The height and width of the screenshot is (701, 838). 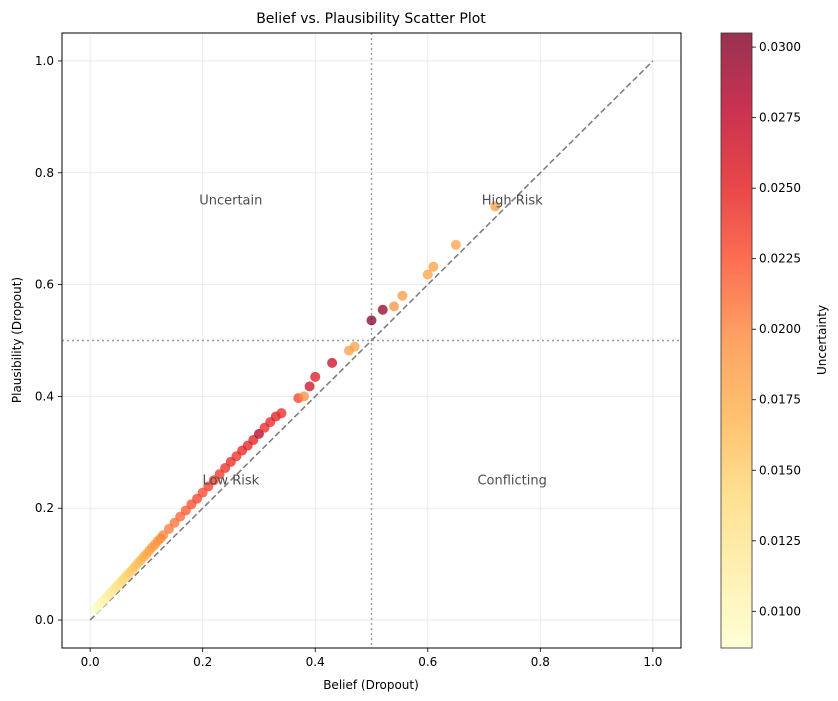 What do you see at coordinates (512, 201) in the screenshot?
I see `quadrant-label-1: High Risk` at bounding box center [512, 201].